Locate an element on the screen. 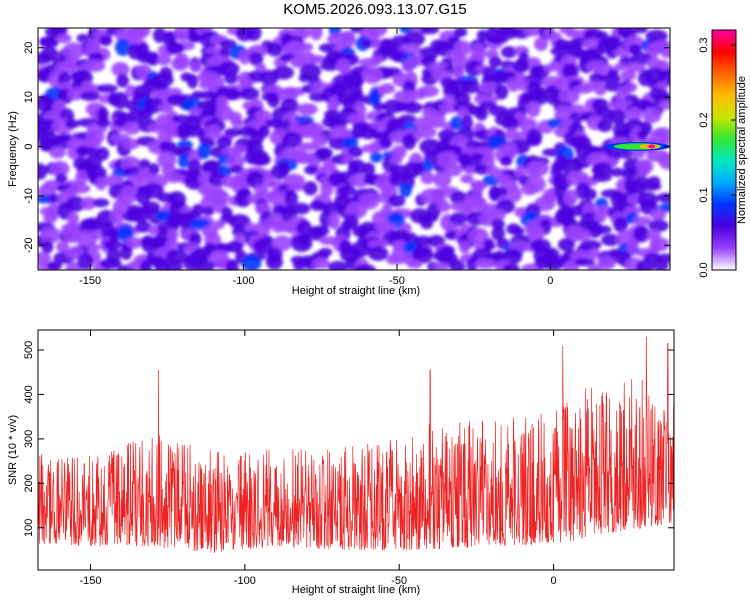 The height and width of the screenshot is (600, 750). figure-title: KOM5.2026.093.13.07.G15 is located at coordinates (375, 9).